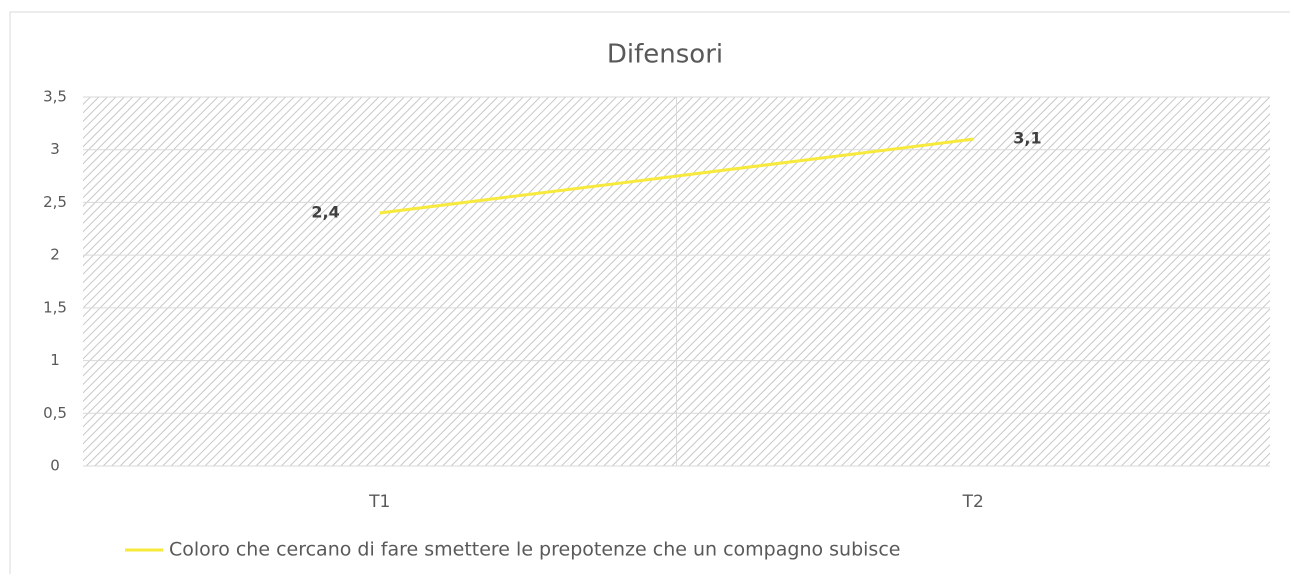  Describe the element at coordinates (379, 502) in the screenshot. I see `x-tick-label: T1` at that location.